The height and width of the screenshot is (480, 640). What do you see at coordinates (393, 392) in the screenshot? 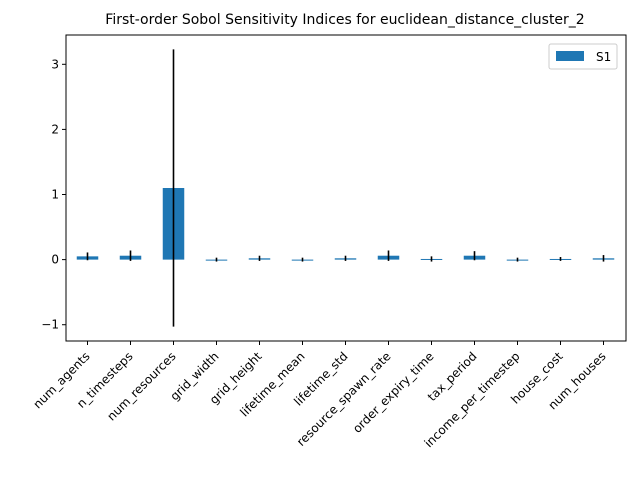
I see `x-tick-label: order_expiry_time` at bounding box center [393, 392].